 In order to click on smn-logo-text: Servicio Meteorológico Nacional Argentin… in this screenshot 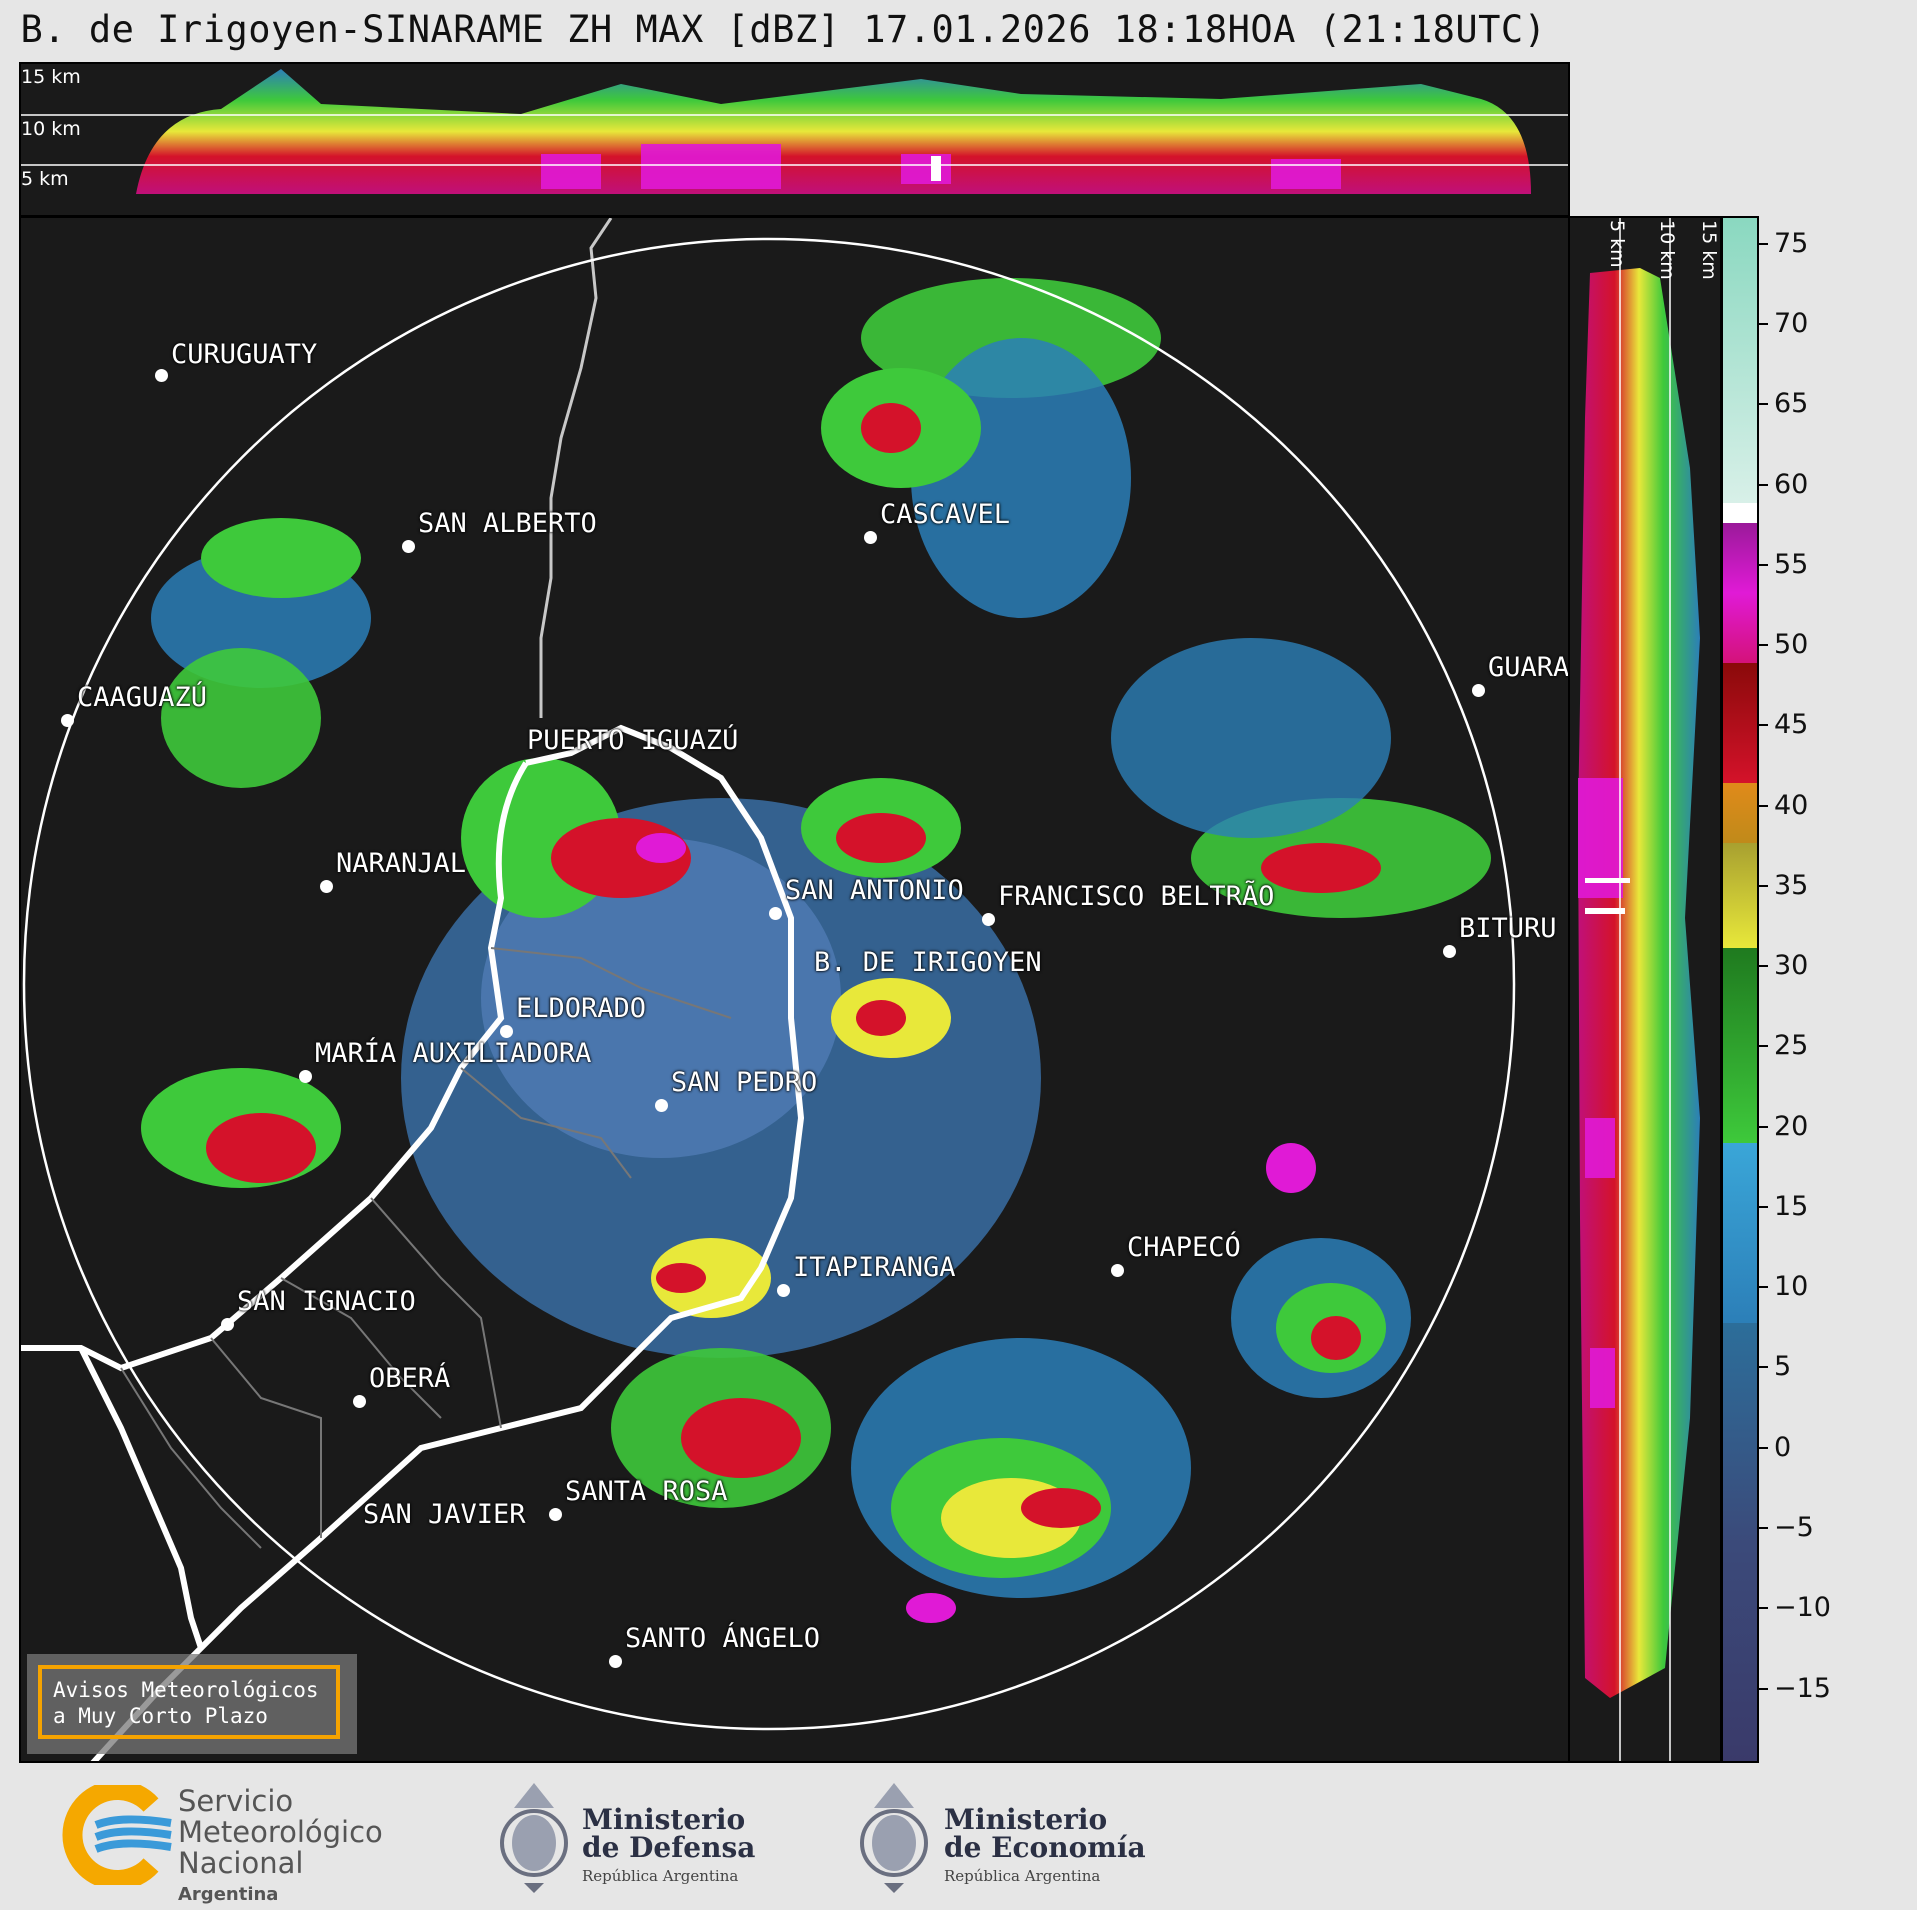, I will do `click(280, 1848)`.